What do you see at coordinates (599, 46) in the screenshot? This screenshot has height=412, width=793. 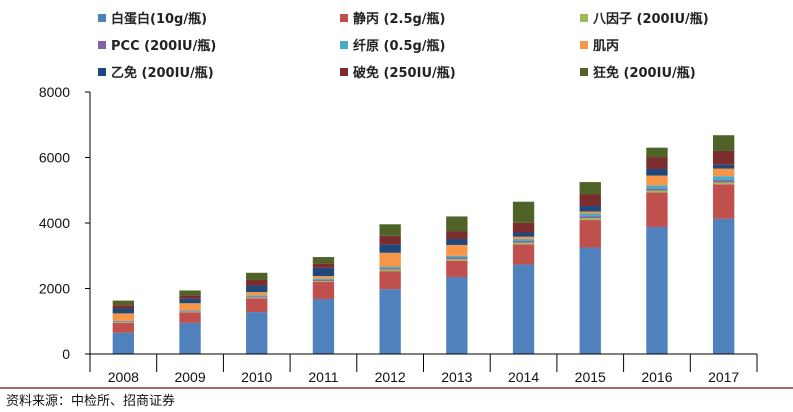 I see `legend-item: 肌丙` at bounding box center [599, 46].